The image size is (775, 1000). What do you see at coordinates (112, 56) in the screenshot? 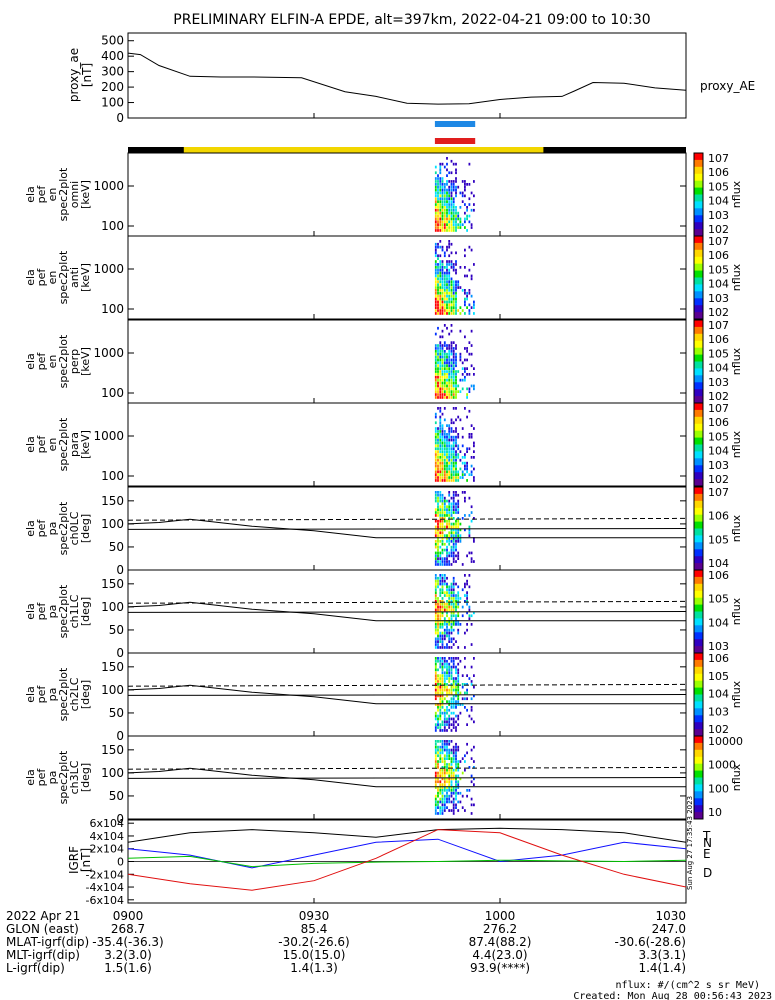
I see `proxy-ytick-label: 400` at bounding box center [112, 56].